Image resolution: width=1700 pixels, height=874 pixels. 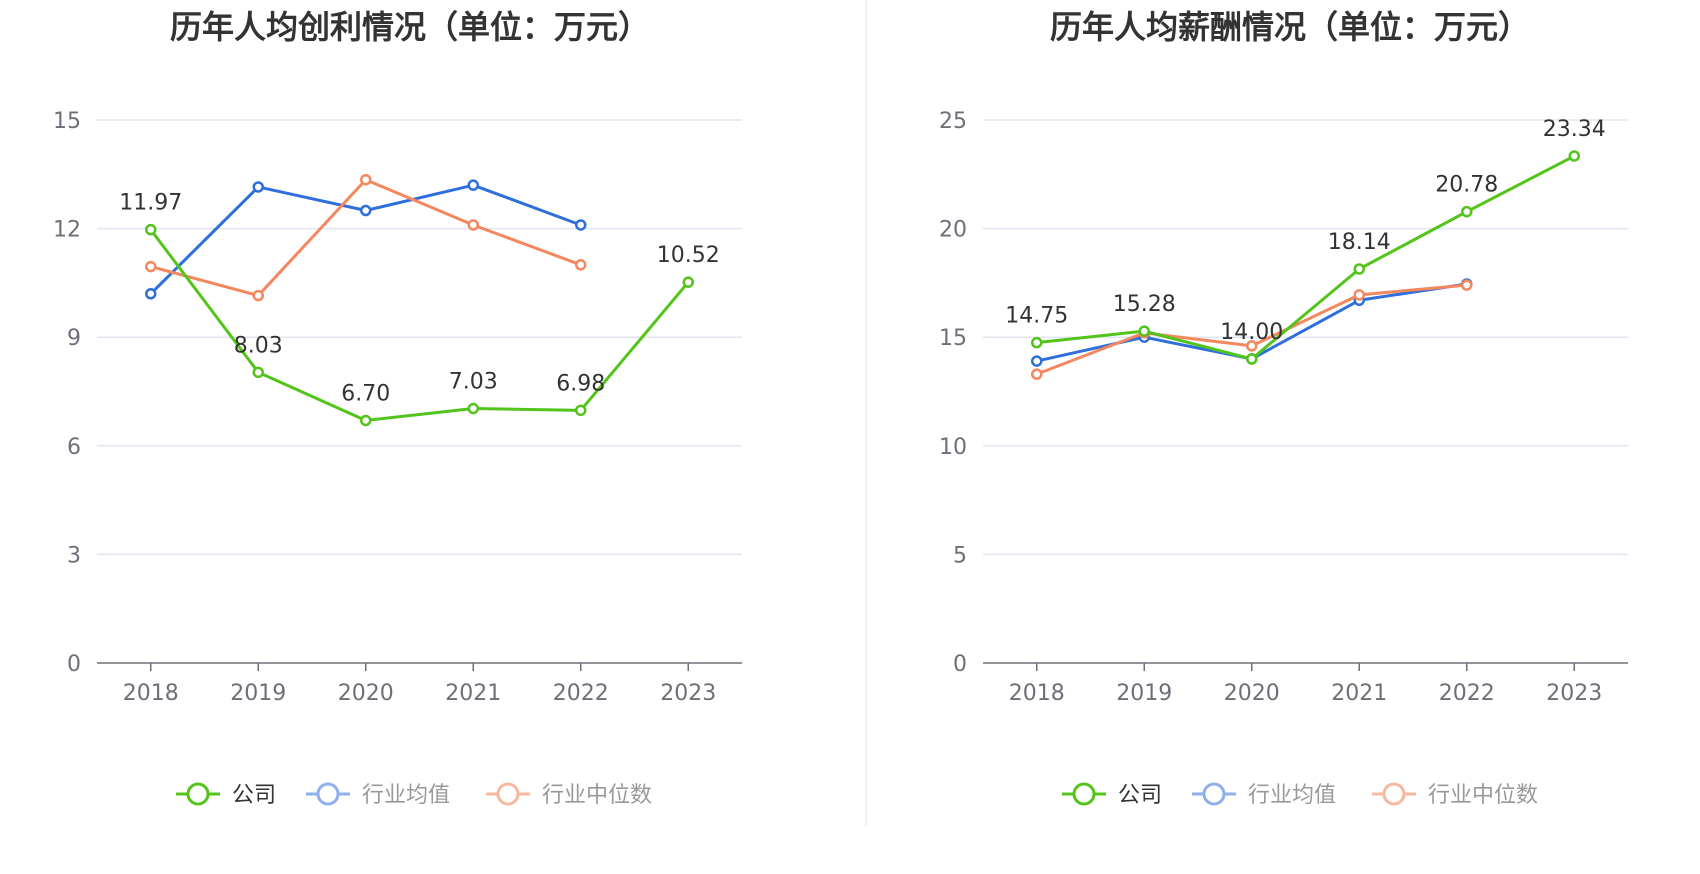 I want to click on data-labels: 11.97 8.03 6.70 7.03 6.98 10.52, so click(x=419, y=299).